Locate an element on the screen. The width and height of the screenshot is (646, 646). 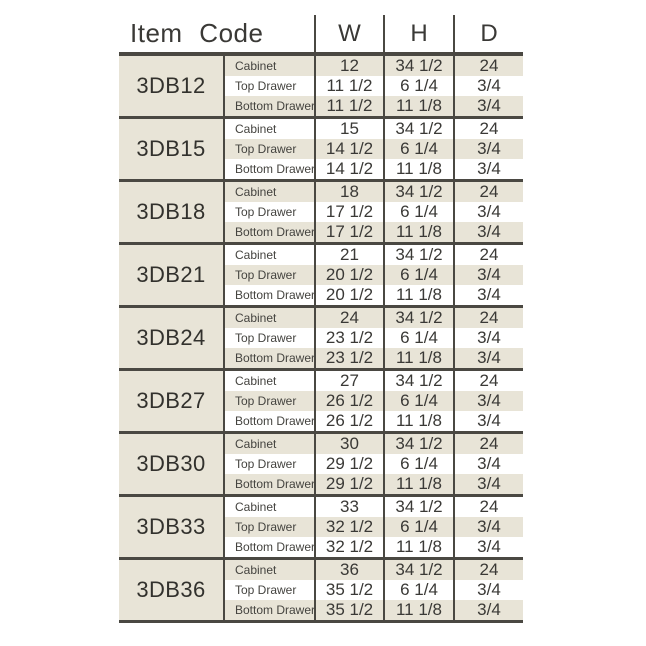
dimension-value: 17 1/2 is located at coordinates (348, 232).